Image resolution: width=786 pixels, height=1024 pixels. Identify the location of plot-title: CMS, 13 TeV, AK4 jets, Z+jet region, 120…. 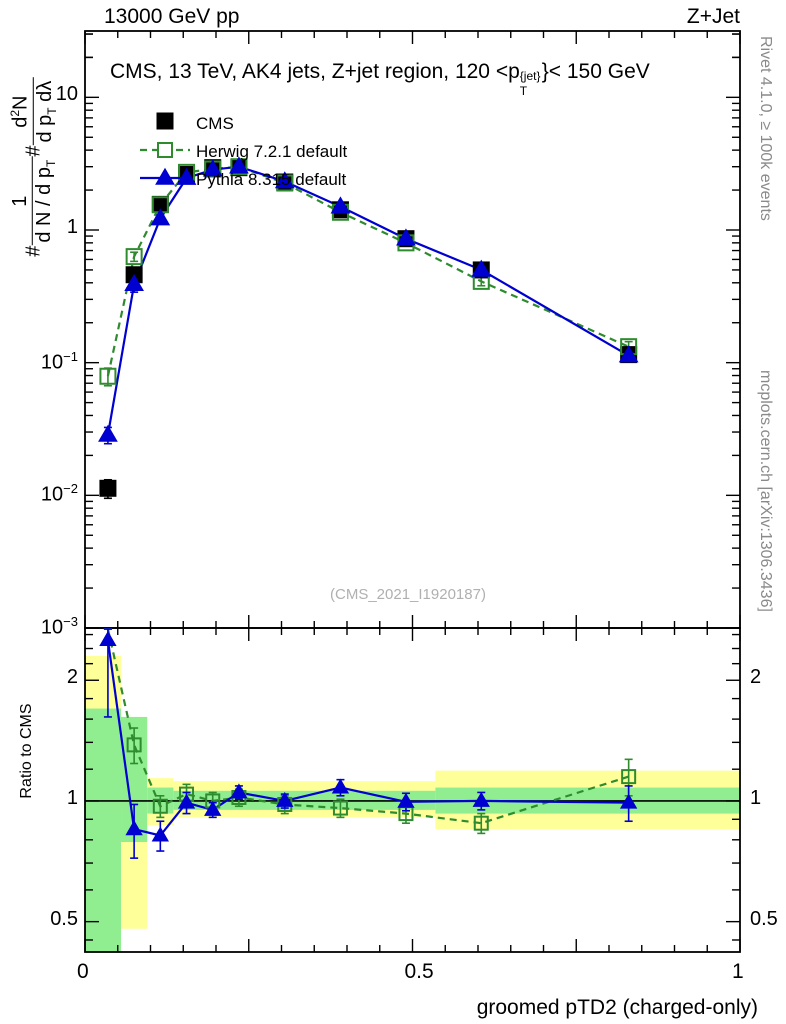
(380, 79).